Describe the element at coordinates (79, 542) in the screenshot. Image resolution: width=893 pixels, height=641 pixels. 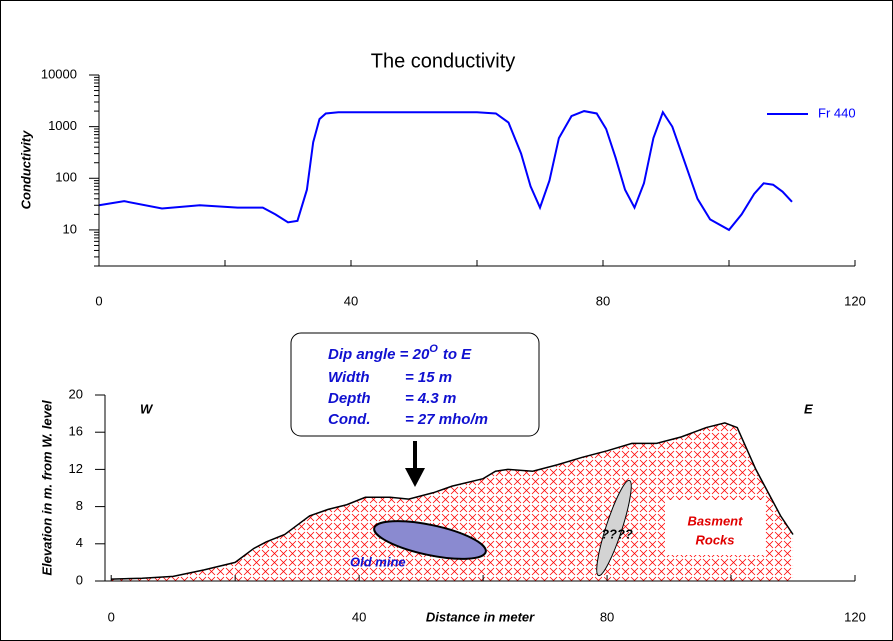
I see `y-tick-label: 4` at that location.